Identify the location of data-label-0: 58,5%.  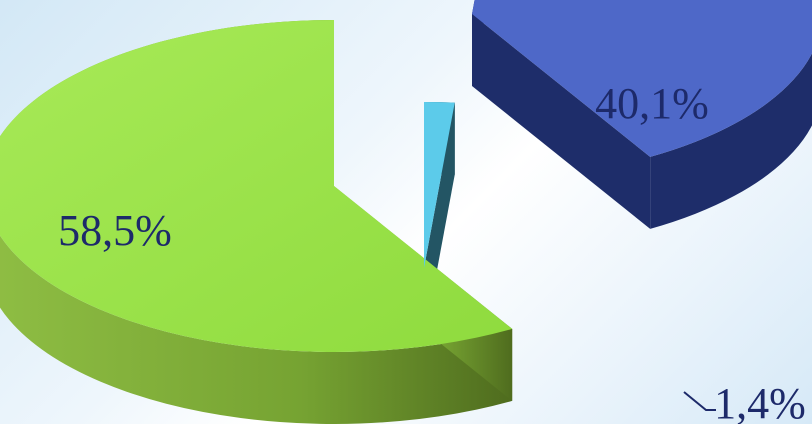
(115, 230).